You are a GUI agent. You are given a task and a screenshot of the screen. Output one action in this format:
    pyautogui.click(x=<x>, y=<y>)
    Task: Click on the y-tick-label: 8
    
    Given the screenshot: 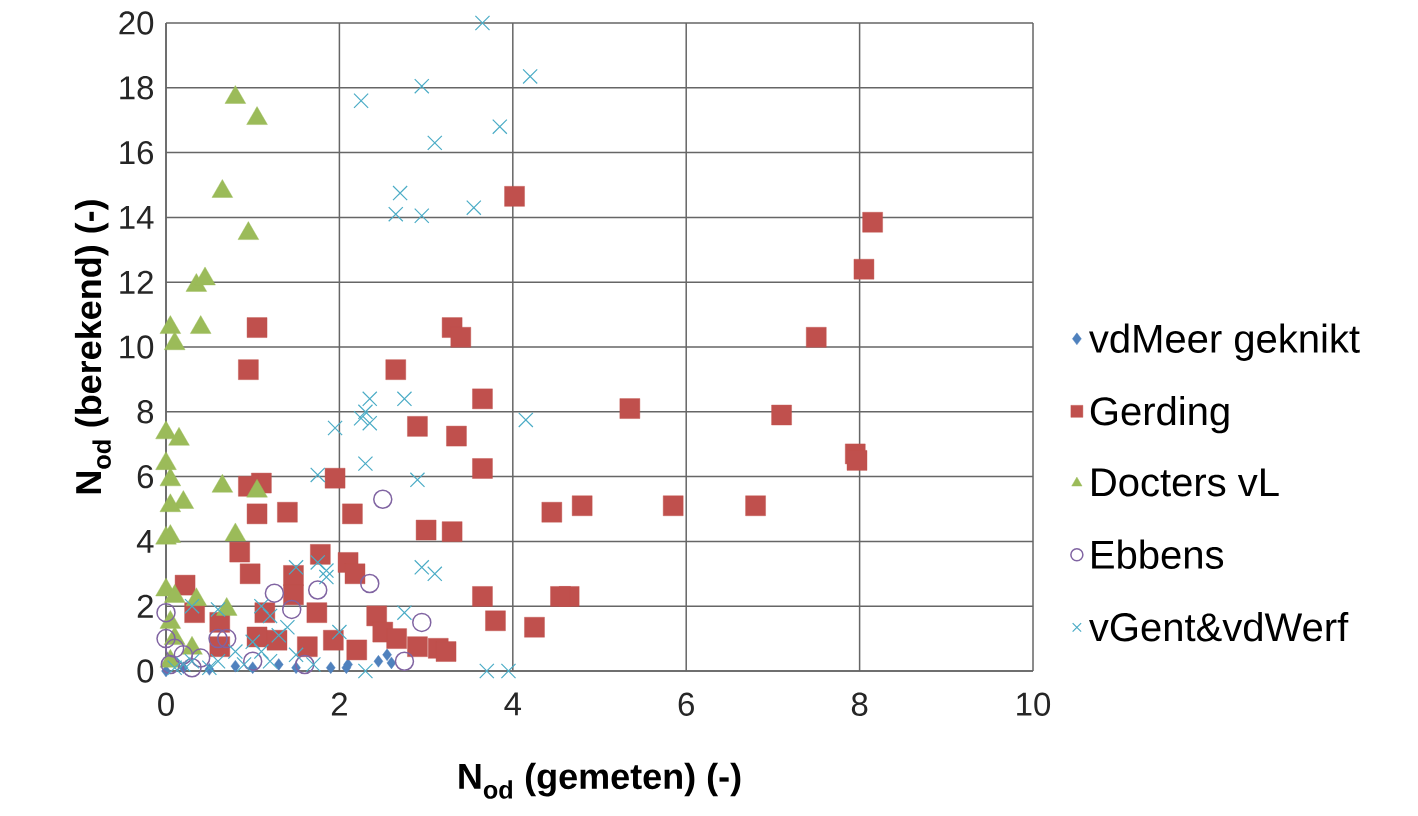 What is the action you would take?
    pyautogui.click(x=145, y=412)
    